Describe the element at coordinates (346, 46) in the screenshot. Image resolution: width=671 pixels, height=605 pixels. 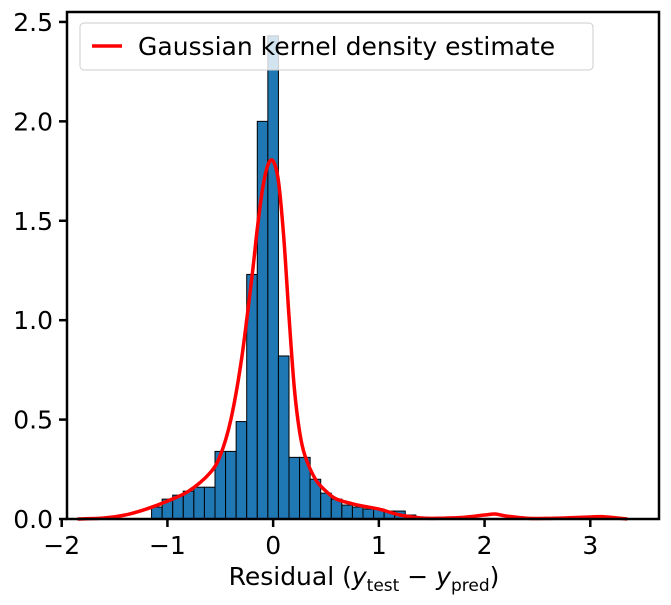
I see `legend-label-kde: Gaussian kernel density estimate` at that location.